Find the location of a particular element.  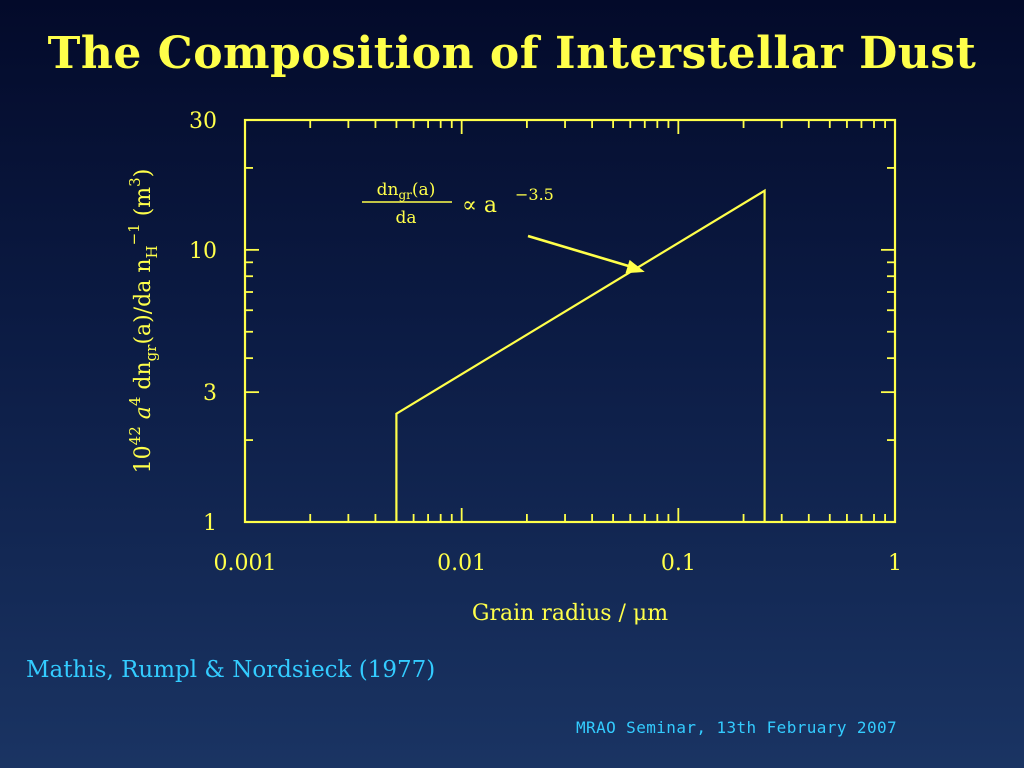

annotation-arrow-head is located at coordinates (635, 266).